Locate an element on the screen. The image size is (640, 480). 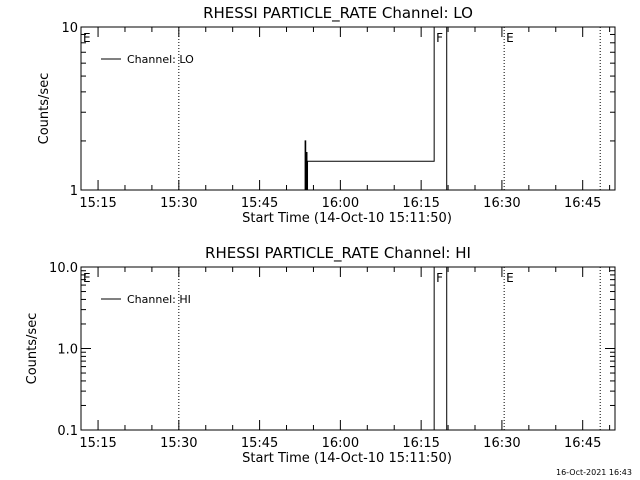
legend-label: Channel: LO is located at coordinates (160, 59).